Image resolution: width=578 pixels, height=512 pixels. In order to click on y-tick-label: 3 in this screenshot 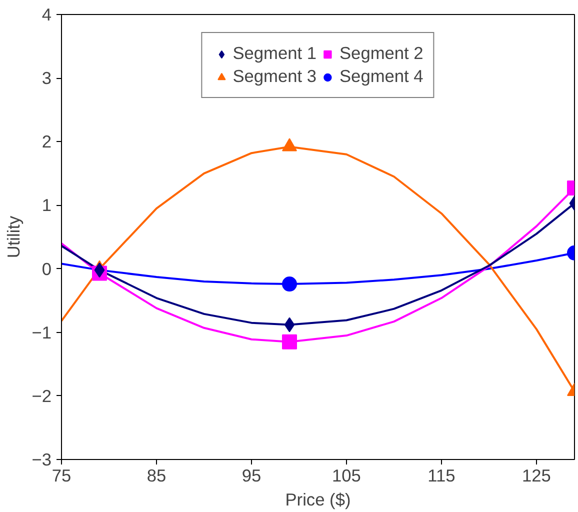, I will do `click(47, 78)`.